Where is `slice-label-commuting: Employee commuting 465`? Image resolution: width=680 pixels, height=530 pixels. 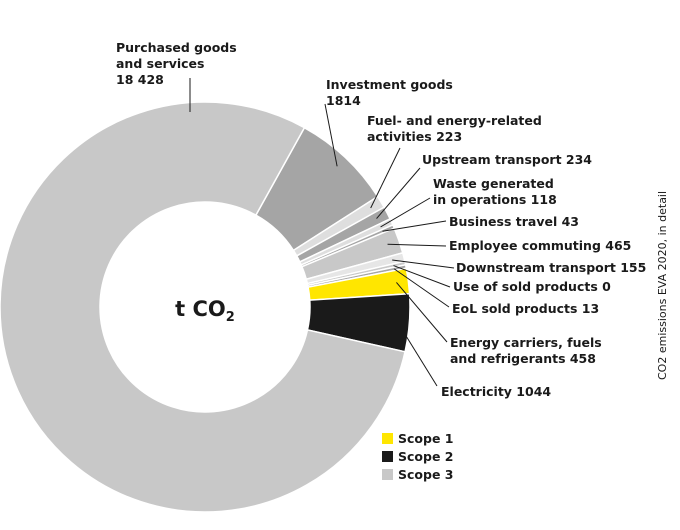
slice-label-commuting: Employee commuting 465 is located at coordinates (540, 245).